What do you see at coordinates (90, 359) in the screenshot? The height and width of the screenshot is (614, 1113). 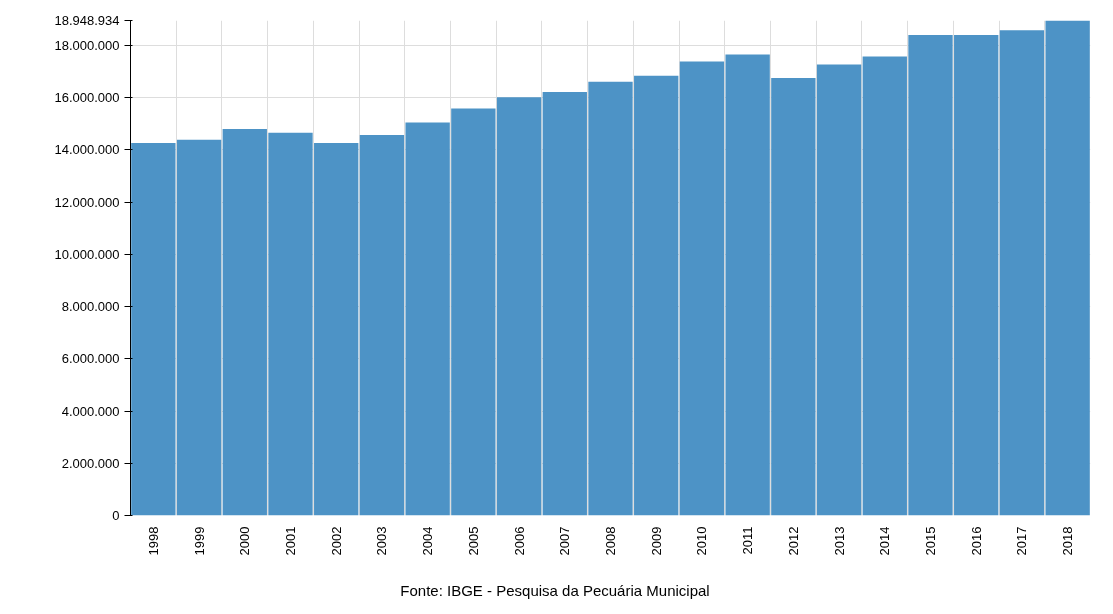 I see `y-tick-label: 6.000.000` at bounding box center [90, 359].